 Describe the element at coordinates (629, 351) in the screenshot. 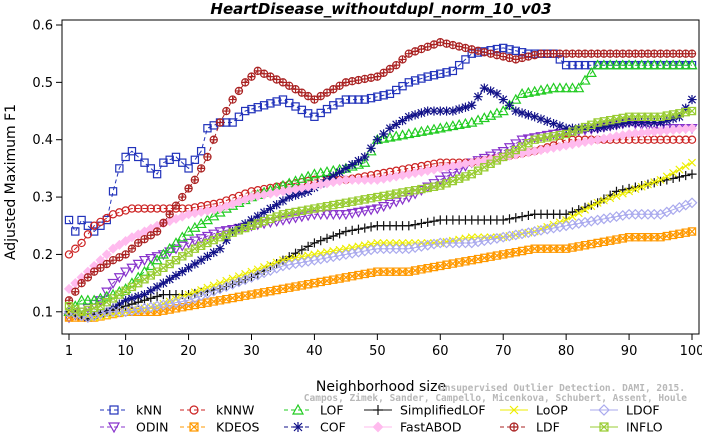

I see `x-tick-label: 90` at that location.